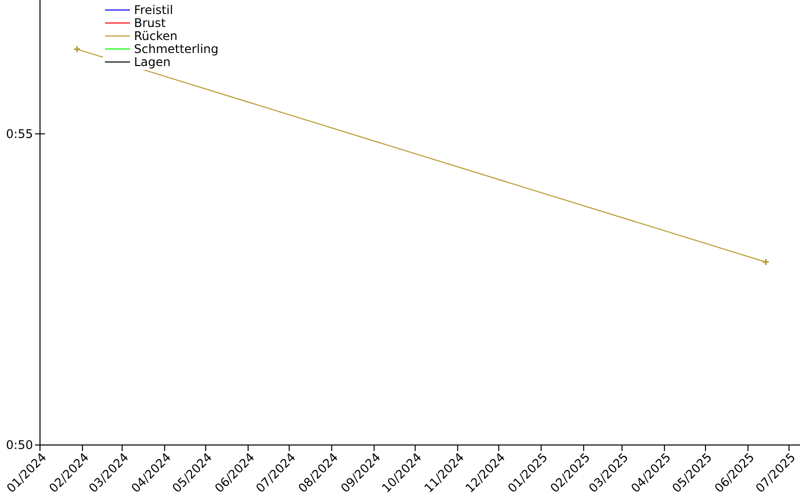 This screenshot has width=800, height=500. Describe the element at coordinates (156, 36) in the screenshot. I see `legend-label: Rücken` at that location.